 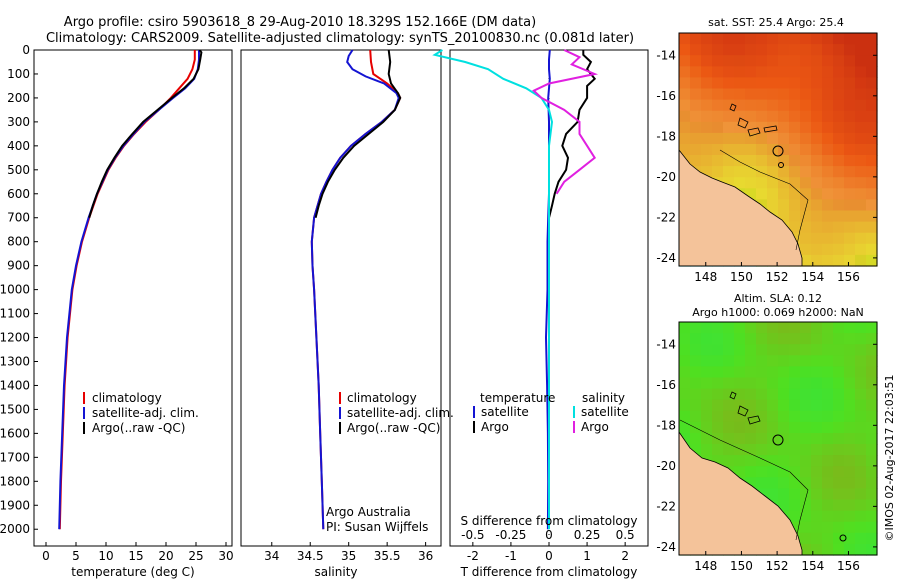 I want to click on sst-heatmap-cells, so click(x=778, y=150).